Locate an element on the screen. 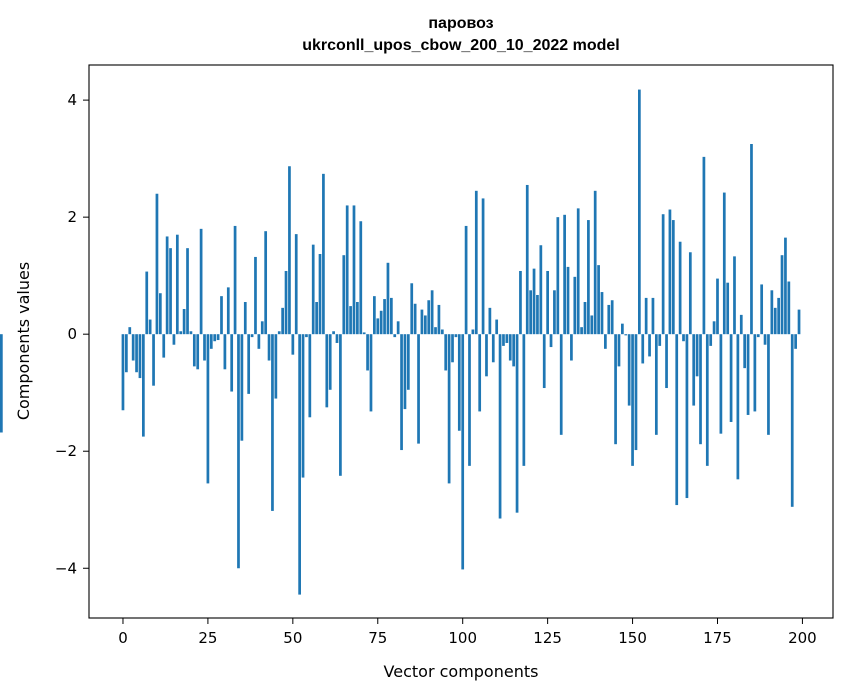  y-tick-label: −4 is located at coordinates (66, 568).